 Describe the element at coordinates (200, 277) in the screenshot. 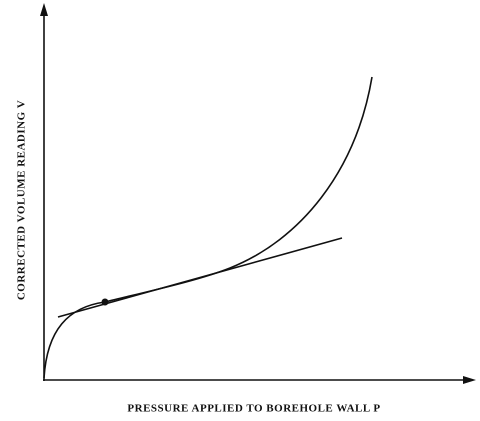

I see `tangent-line` at that location.